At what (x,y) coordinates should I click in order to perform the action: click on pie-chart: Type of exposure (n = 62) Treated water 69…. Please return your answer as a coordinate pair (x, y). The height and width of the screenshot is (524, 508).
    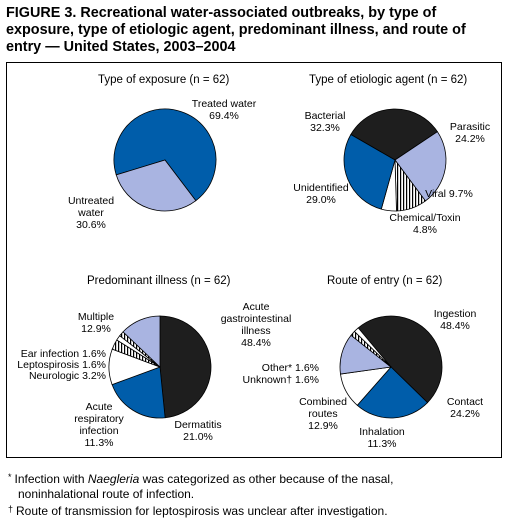
    Looking at the image, I should click on (162, 152).